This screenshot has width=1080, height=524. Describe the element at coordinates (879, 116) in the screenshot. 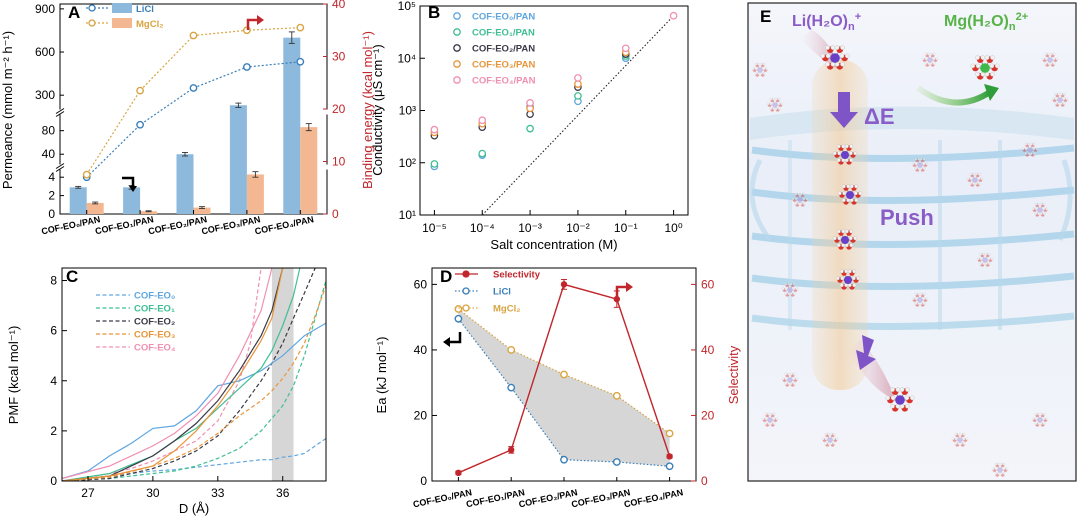

I see `delta-e-label: ΔE` at that location.